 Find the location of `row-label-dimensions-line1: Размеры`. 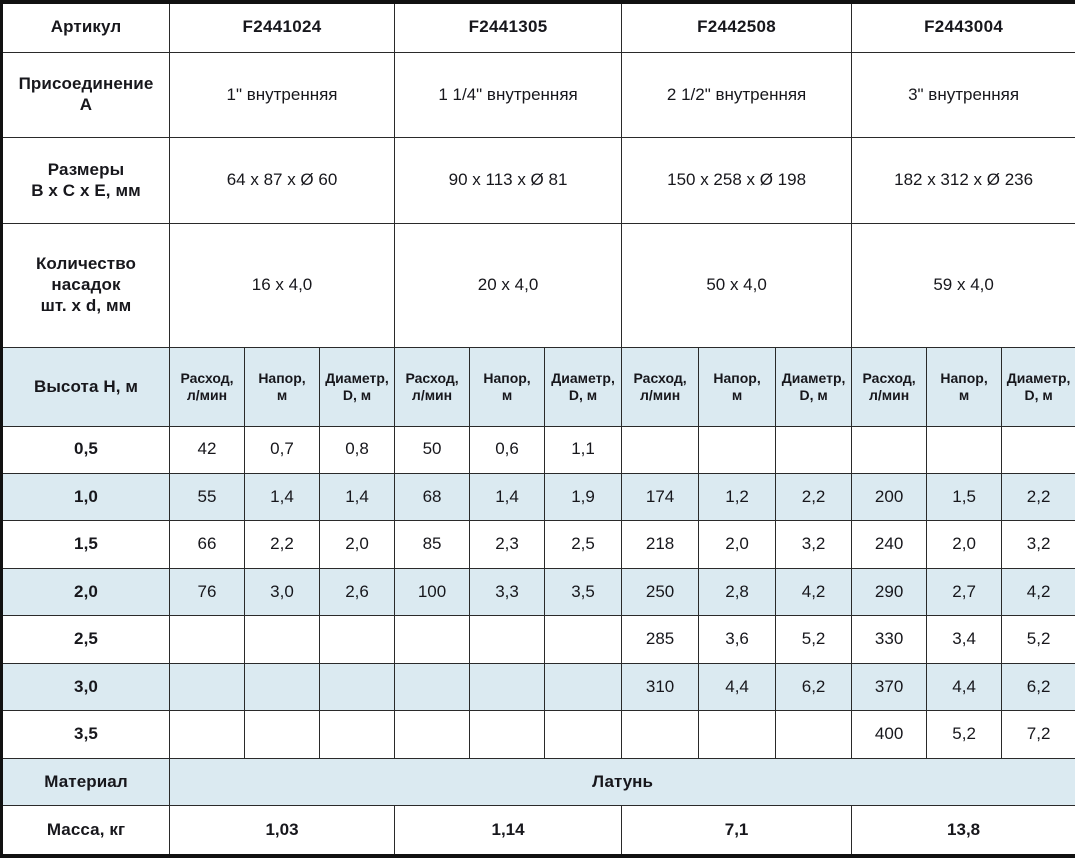

row-label-dimensions-line1: Размеры is located at coordinates (86, 170).